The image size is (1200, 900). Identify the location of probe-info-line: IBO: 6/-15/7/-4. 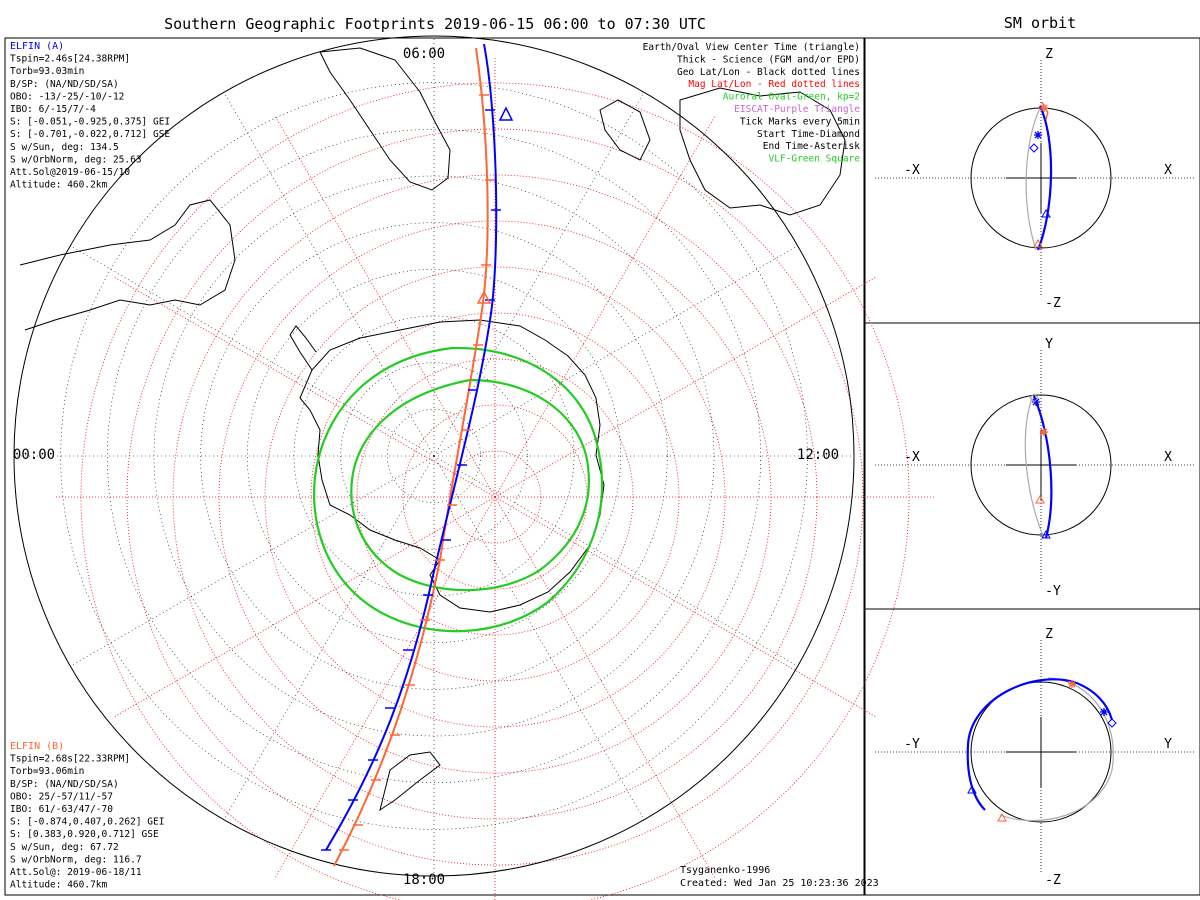
(53, 109).